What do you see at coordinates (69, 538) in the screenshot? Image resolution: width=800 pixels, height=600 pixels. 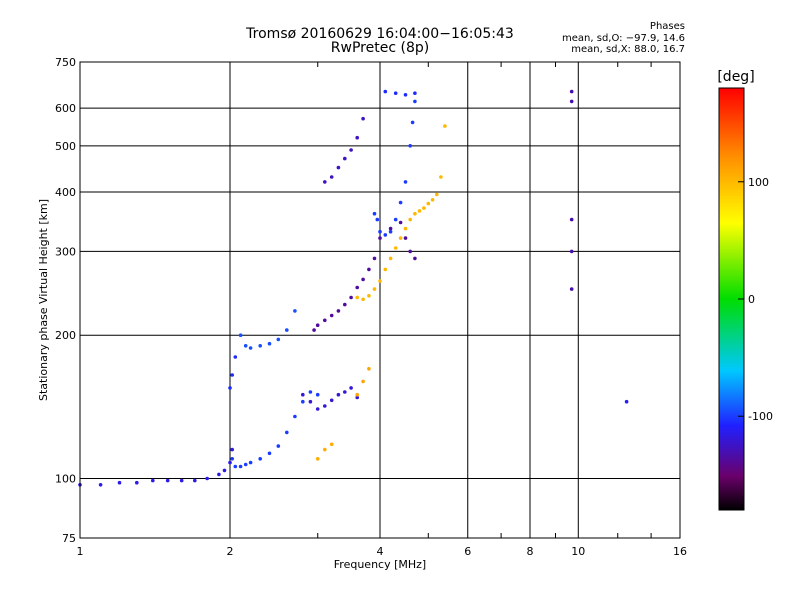 I see `y-tick-label: 75` at bounding box center [69, 538].